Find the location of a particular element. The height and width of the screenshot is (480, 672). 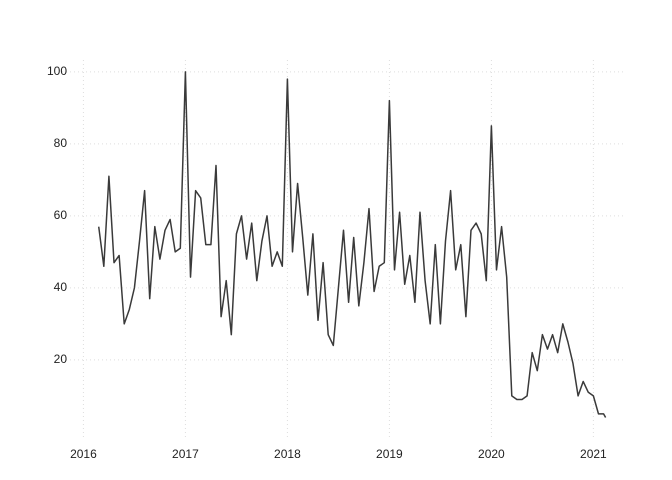

x-tick-label: 2020 is located at coordinates (491, 454).